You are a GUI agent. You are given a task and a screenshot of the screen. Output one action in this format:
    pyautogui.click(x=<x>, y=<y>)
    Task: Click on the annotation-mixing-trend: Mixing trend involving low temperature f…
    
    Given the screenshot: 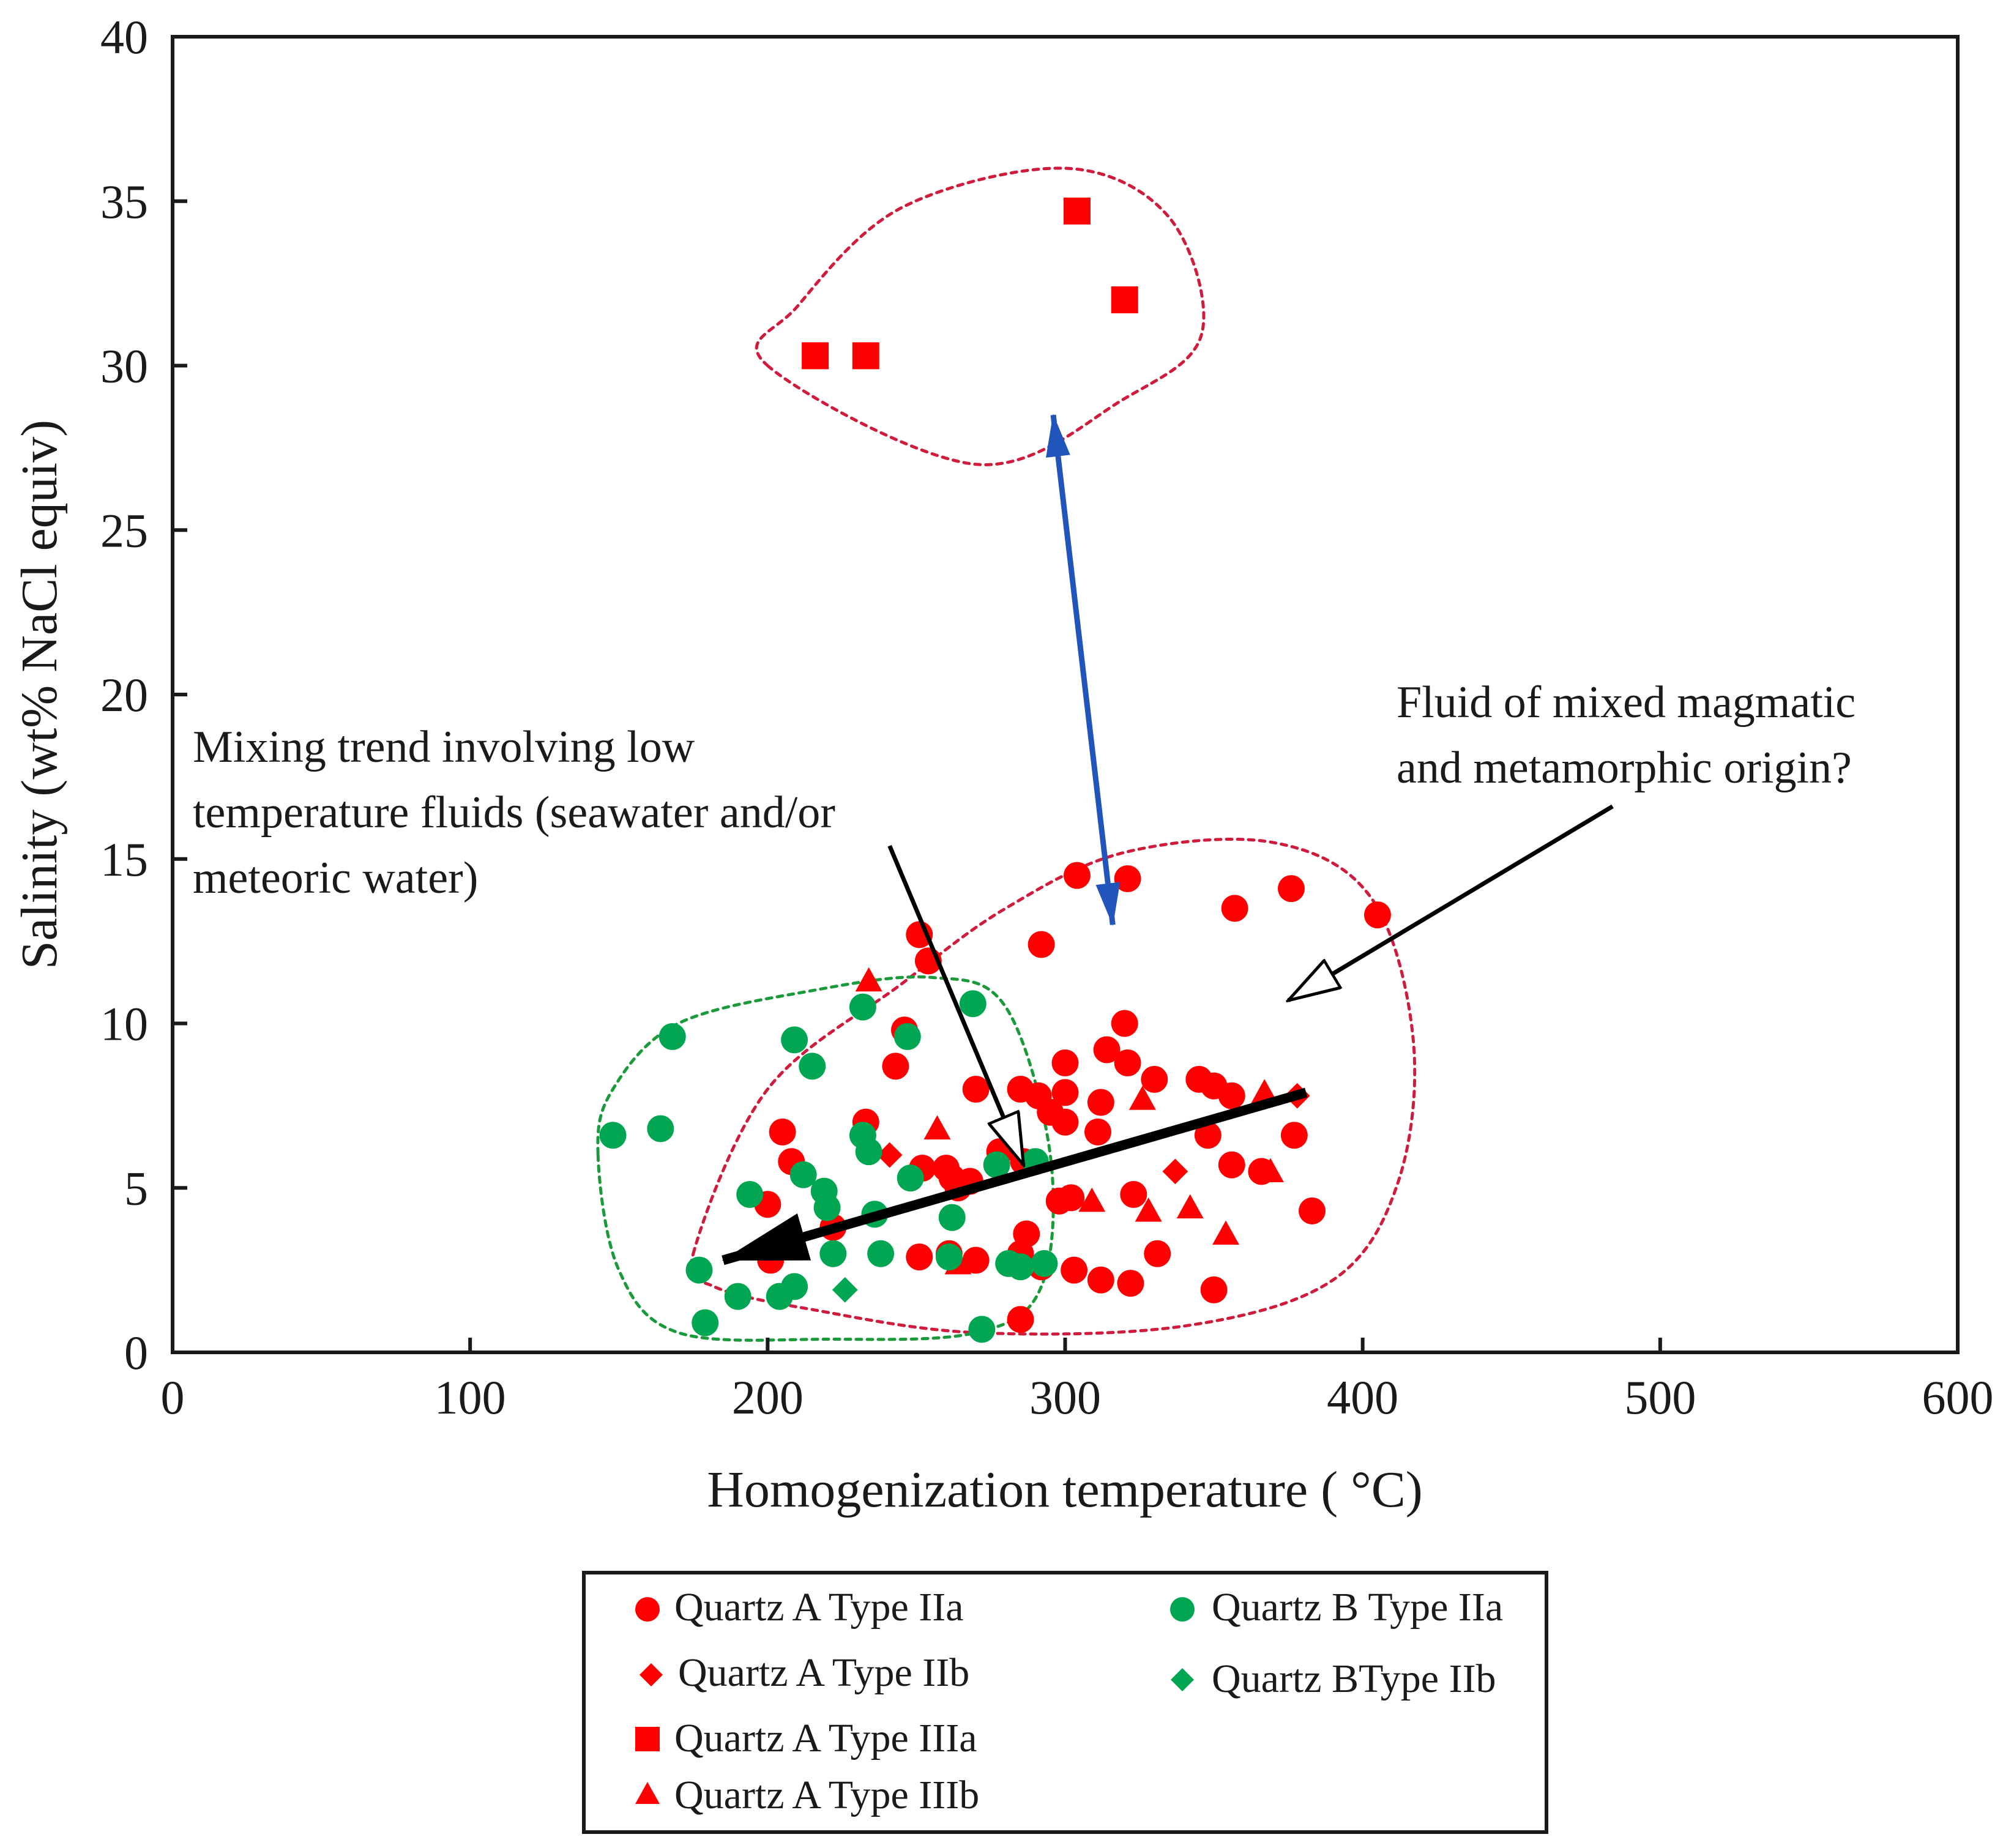 What is the action you would take?
    pyautogui.click(x=514, y=812)
    